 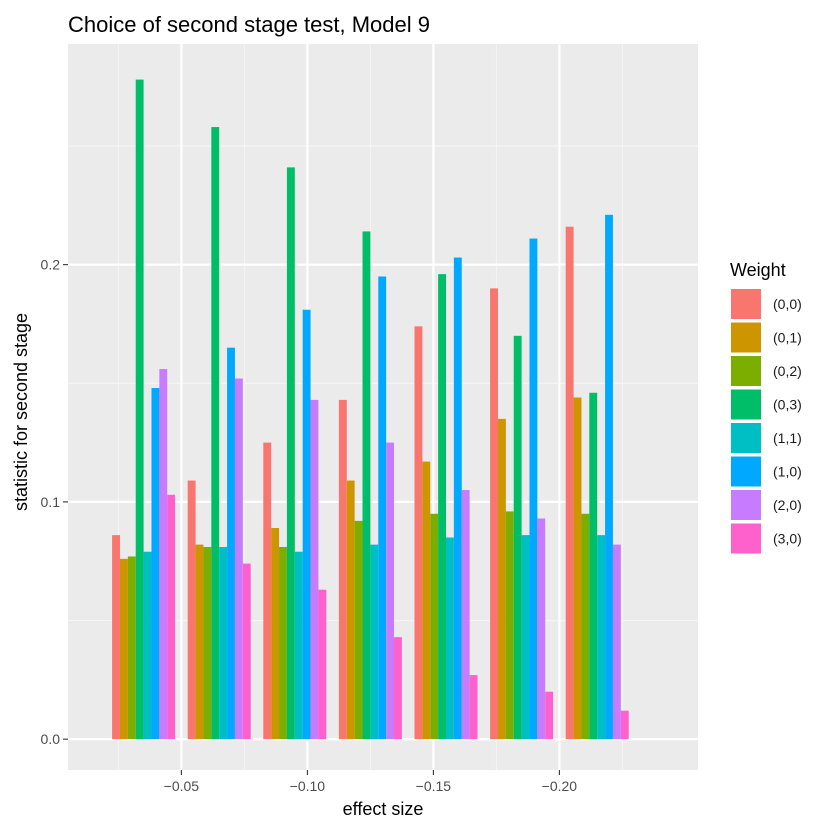 What do you see at coordinates (787, 405) in the screenshot?
I see `legend-label: (0,3)` at bounding box center [787, 405].